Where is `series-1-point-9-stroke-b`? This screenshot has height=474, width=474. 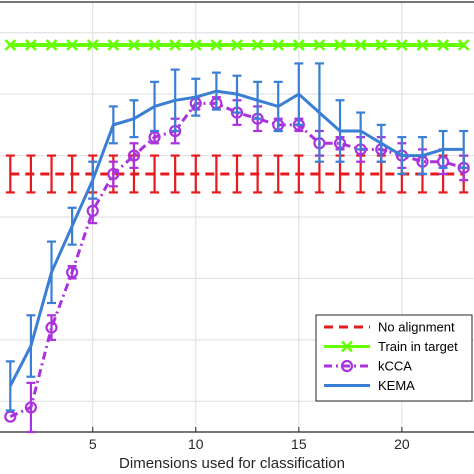
series-1-point-9-stroke-b is located at coordinates (195, 45).